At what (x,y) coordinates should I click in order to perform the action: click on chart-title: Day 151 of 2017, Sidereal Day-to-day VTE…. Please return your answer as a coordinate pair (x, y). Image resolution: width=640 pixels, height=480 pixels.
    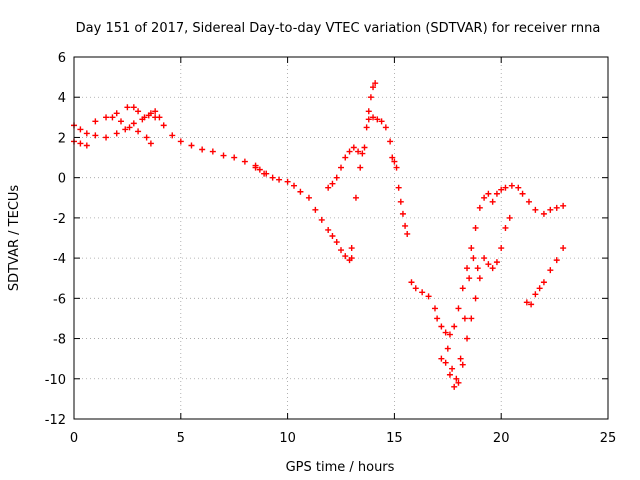
    Looking at the image, I should click on (338, 28).